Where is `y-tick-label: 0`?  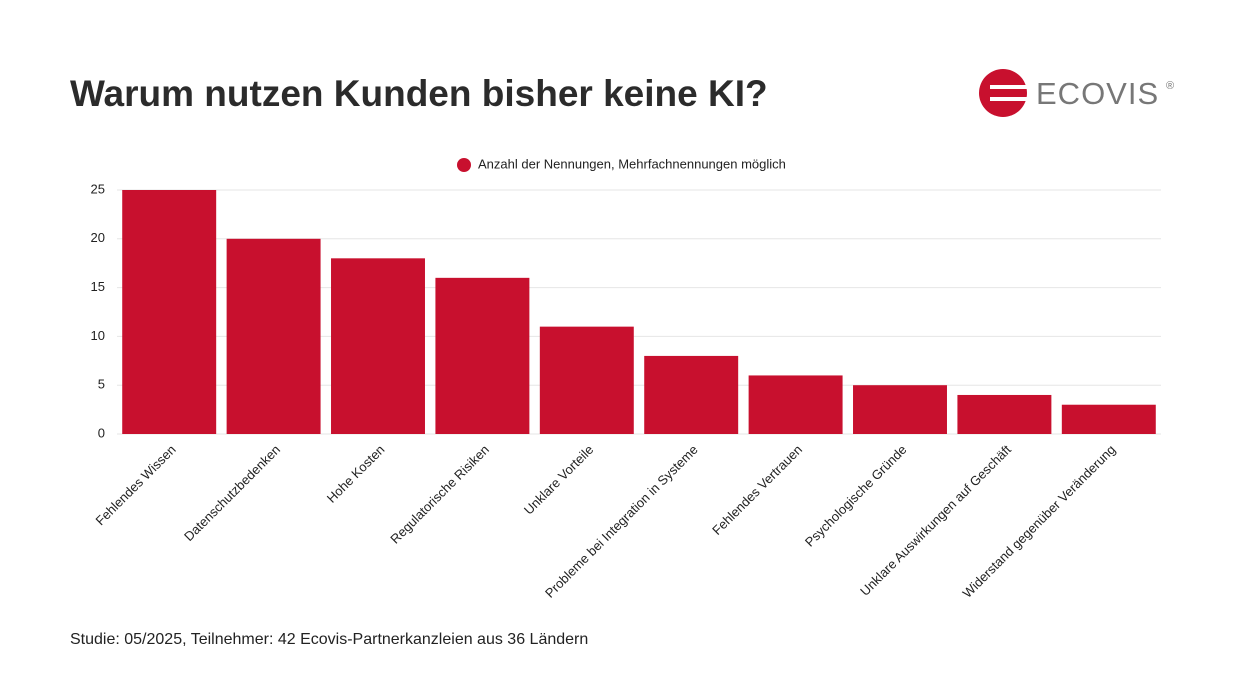 y-tick-label: 0 is located at coordinates (101, 432).